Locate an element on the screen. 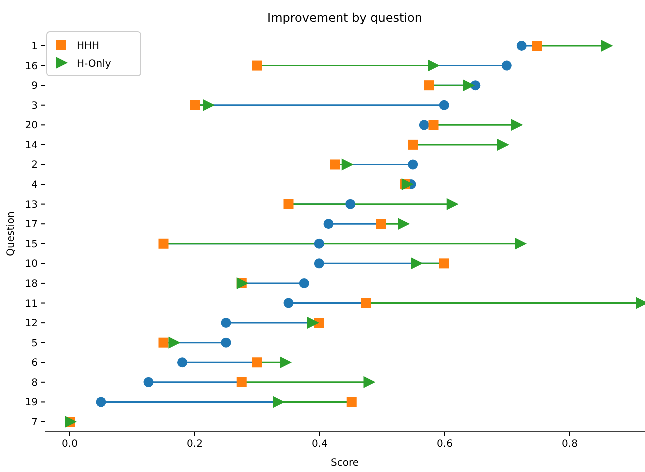 The height and width of the screenshot is (472, 645). y-tick-label: 12 is located at coordinates (31, 324).